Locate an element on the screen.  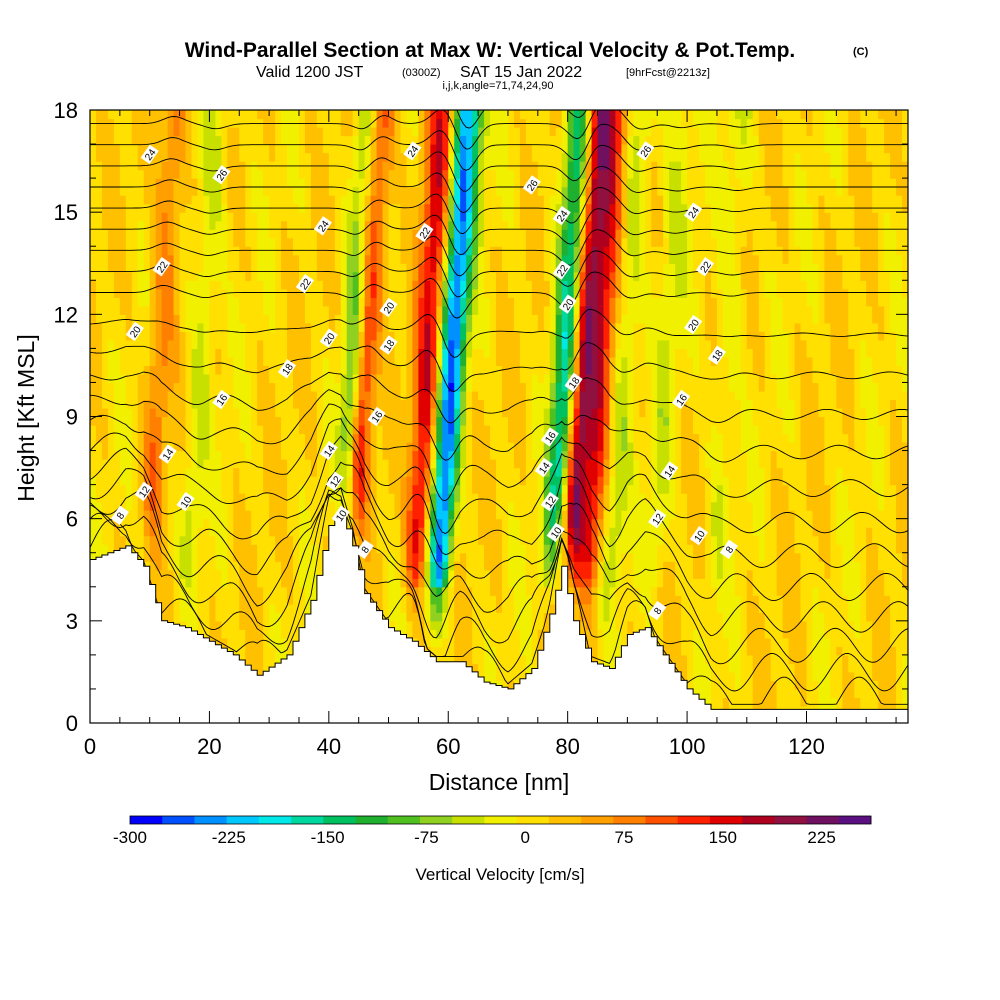
y-axis-label: Height [Kft MSL] is located at coordinates (26, 417).